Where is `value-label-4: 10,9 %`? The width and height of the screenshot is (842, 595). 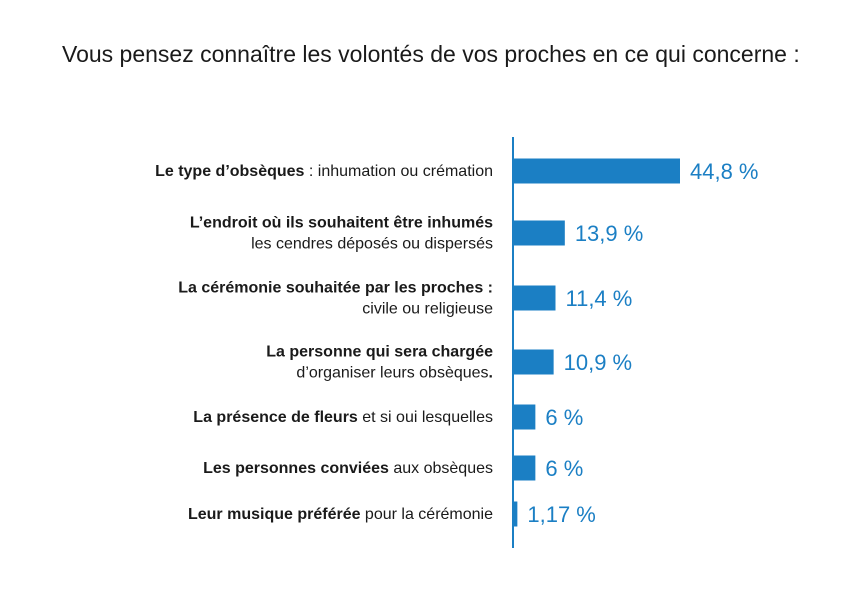 value-label-4: 10,9 % is located at coordinates (598, 362).